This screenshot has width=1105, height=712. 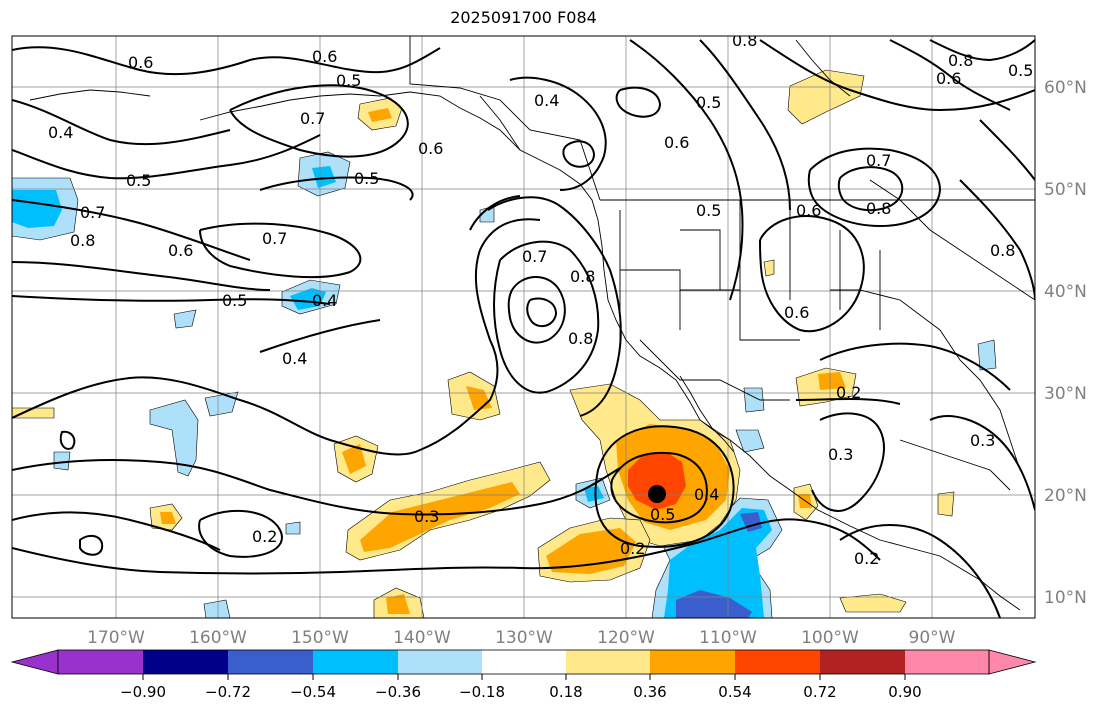 What do you see at coordinates (116, 638) in the screenshot?
I see `longitude-label: 170°W` at bounding box center [116, 638].